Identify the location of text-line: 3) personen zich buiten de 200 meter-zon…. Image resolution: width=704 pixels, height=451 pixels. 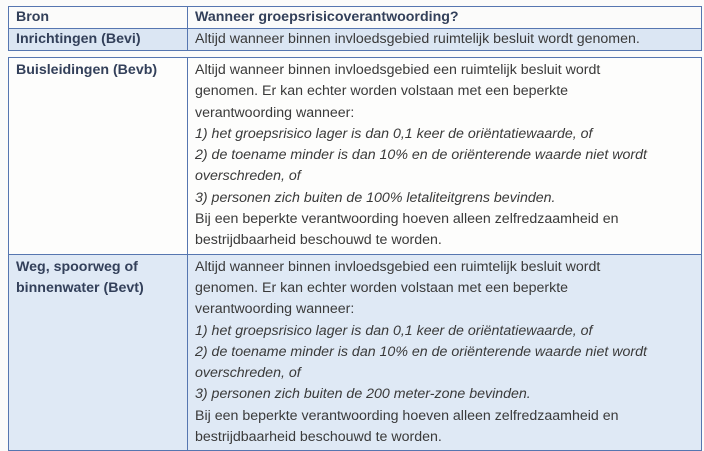
(363, 394).